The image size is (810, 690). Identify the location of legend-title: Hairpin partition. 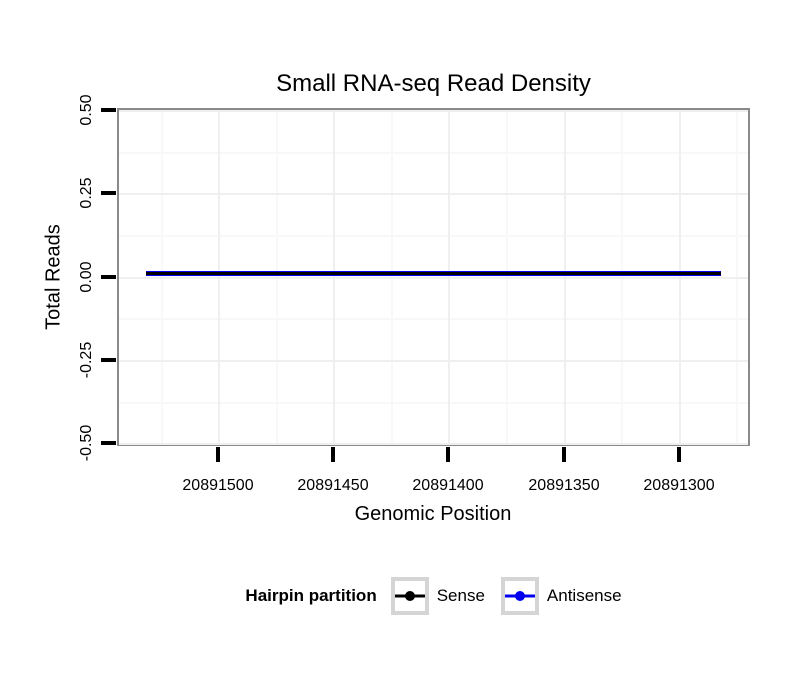
(311, 595).